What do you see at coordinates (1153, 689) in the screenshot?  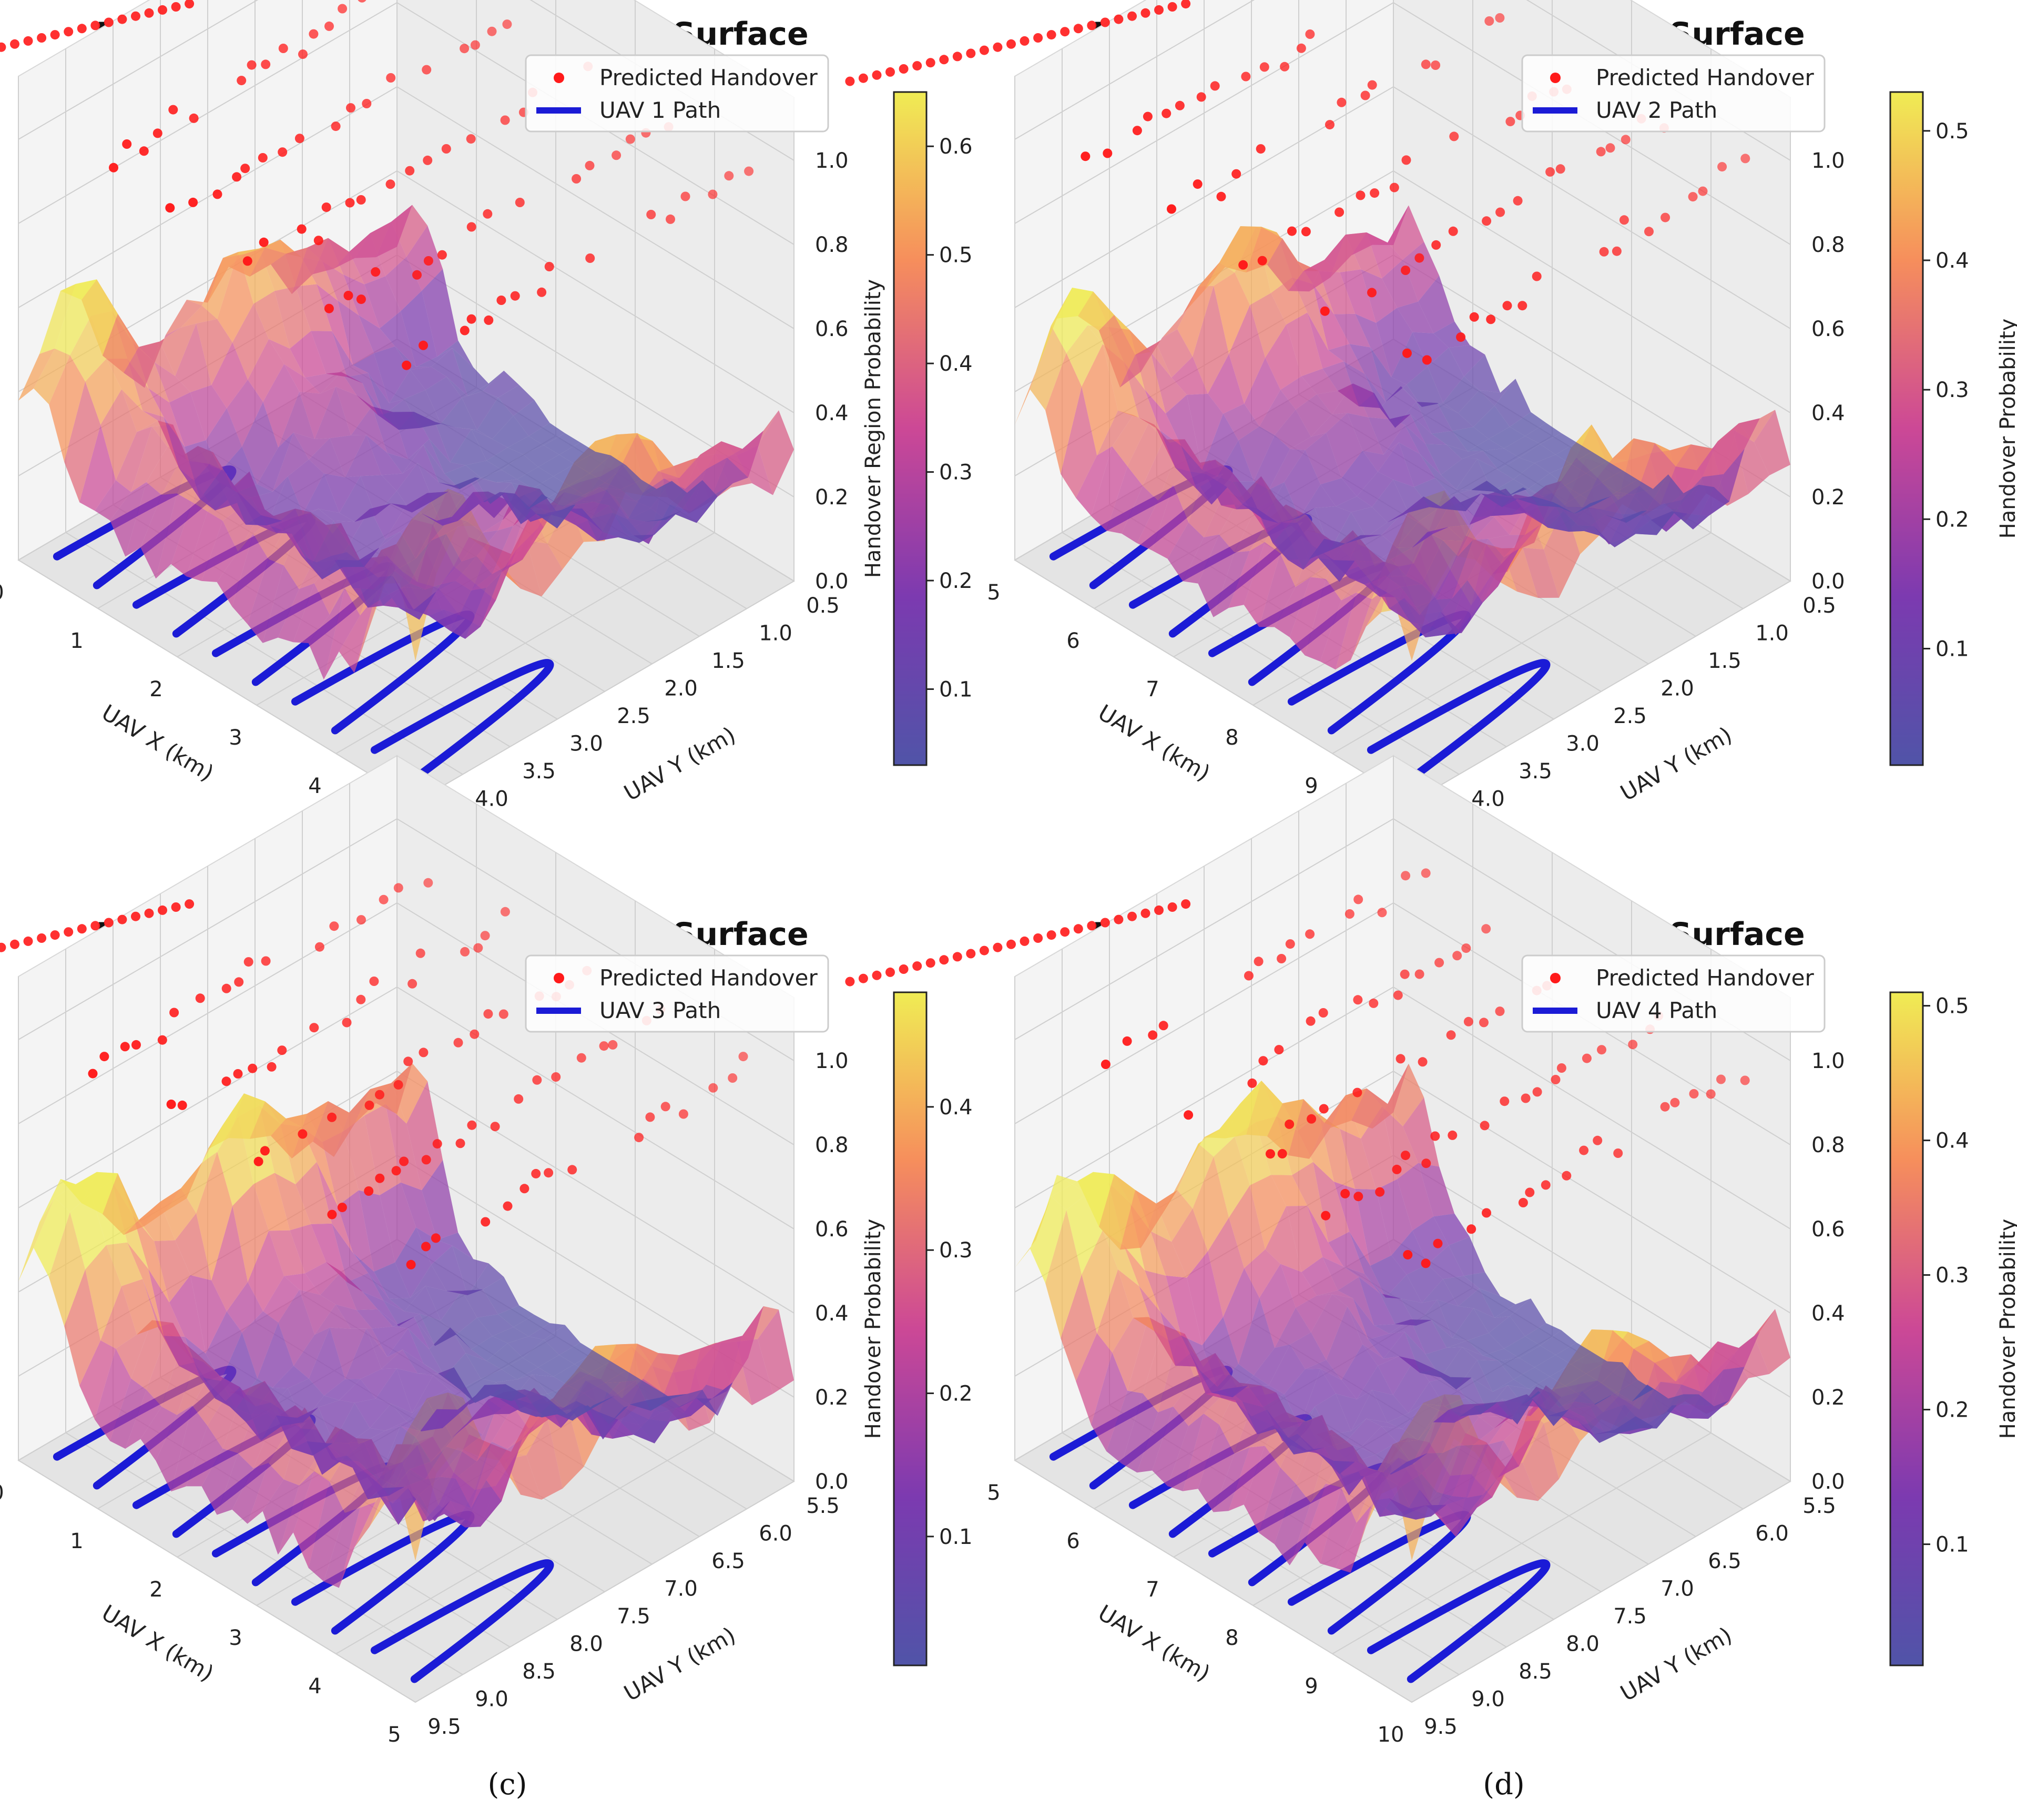 I see `x-tick-label: 7` at bounding box center [1153, 689].